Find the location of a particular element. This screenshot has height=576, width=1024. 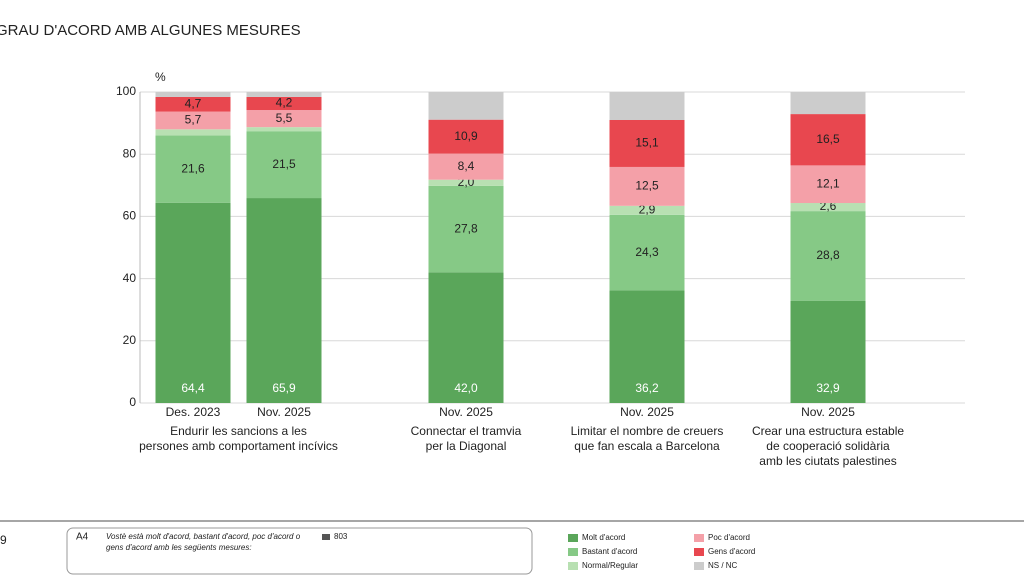

value-label: 5,7 is located at coordinates (193, 120).